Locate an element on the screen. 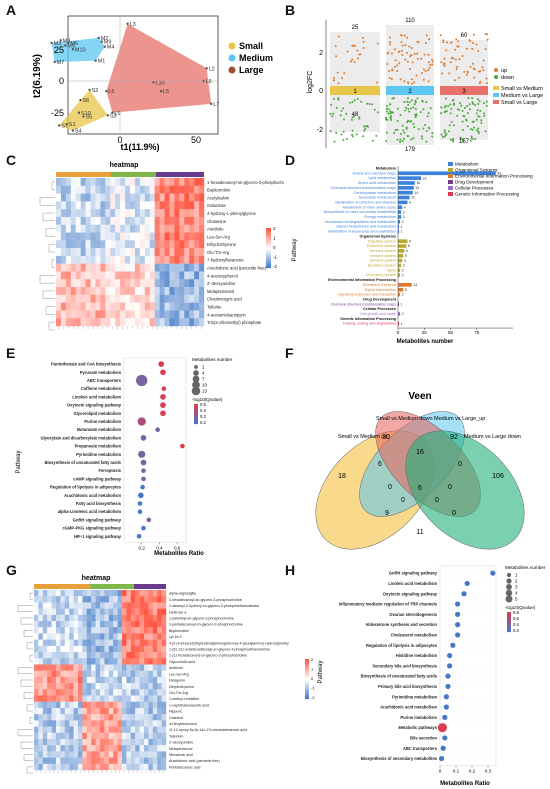 The height and width of the screenshot is (789, 550). bubble-pathway-label: Secondary bile acid biosynthesis is located at coordinates (404, 665).